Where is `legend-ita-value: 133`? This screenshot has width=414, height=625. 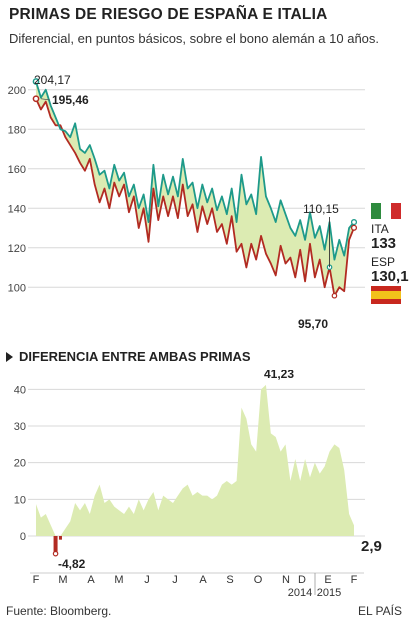
legend-ita-value: 133 is located at coordinates (383, 243).